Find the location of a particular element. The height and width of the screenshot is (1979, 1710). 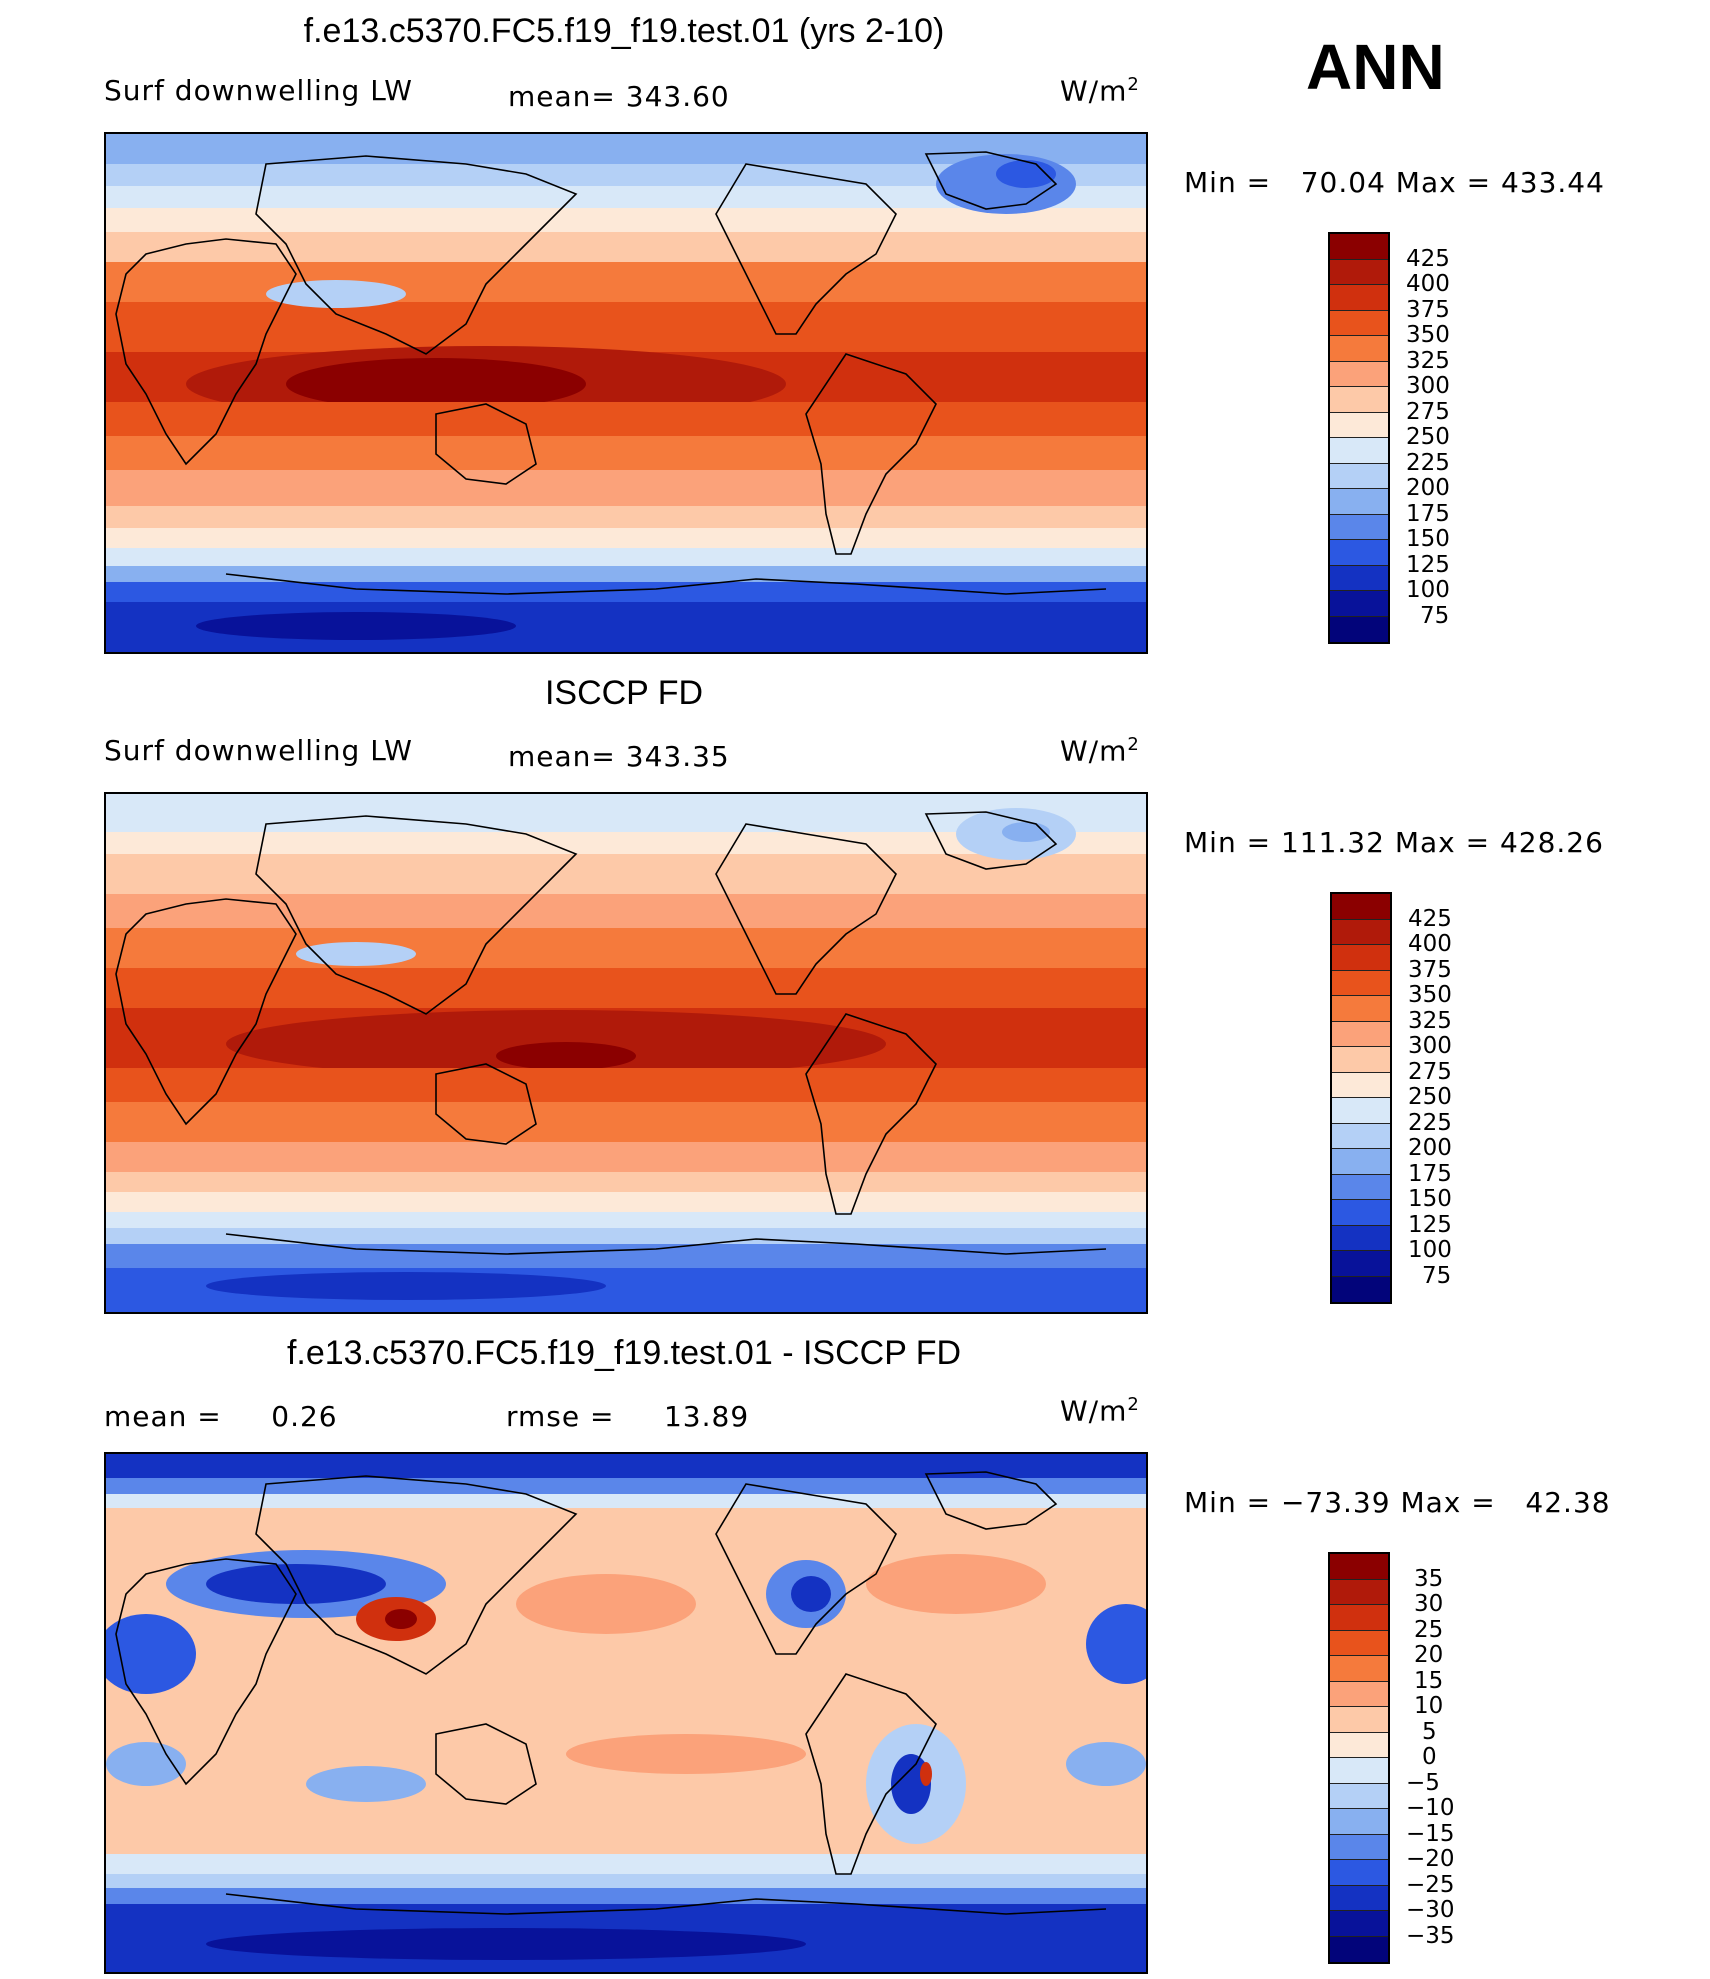

panel3-mean-label: mean = 0.26 is located at coordinates (221, 1416).